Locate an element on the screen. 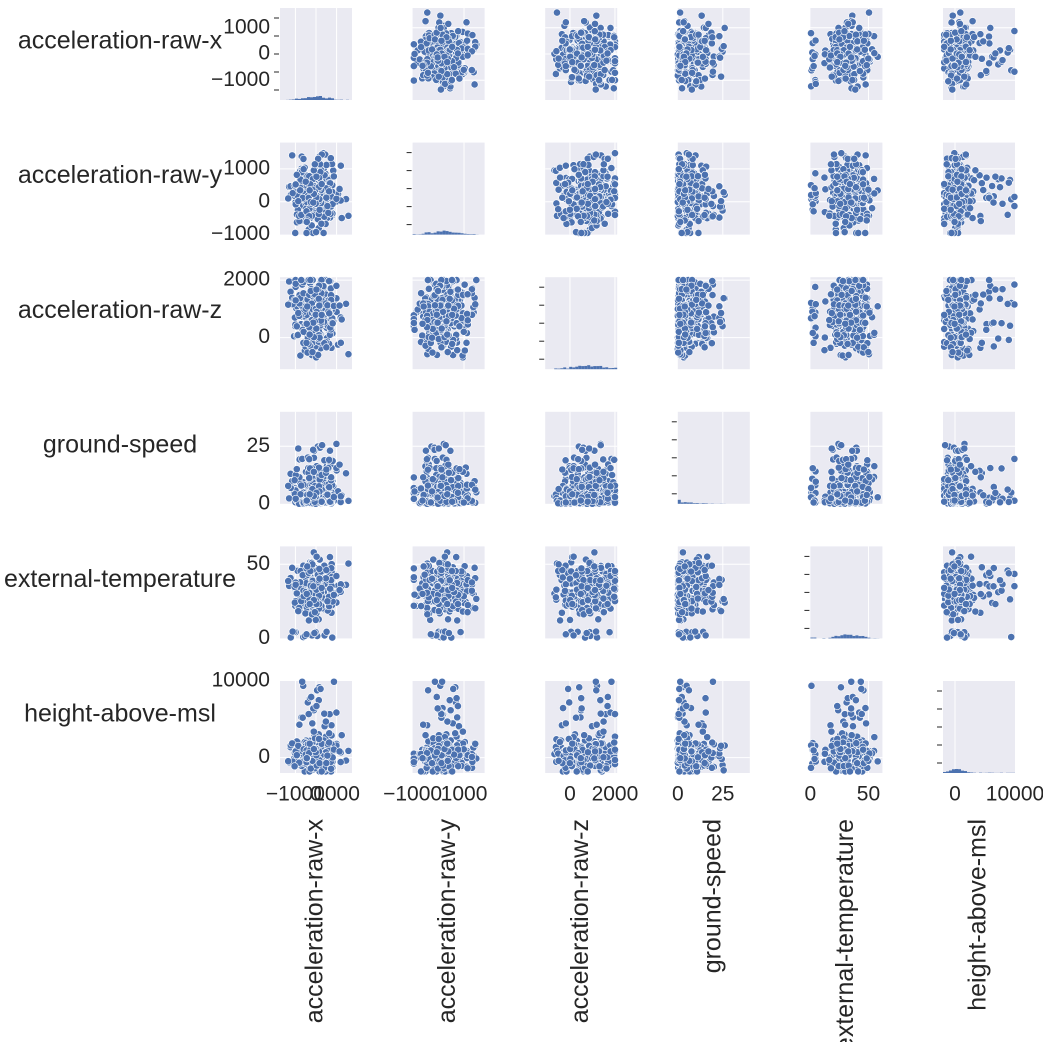 This screenshot has width=1043, height=1042. panel-acceleration-raw-x-vs-acceleration-raw-y is located at coordinates (447, 54).